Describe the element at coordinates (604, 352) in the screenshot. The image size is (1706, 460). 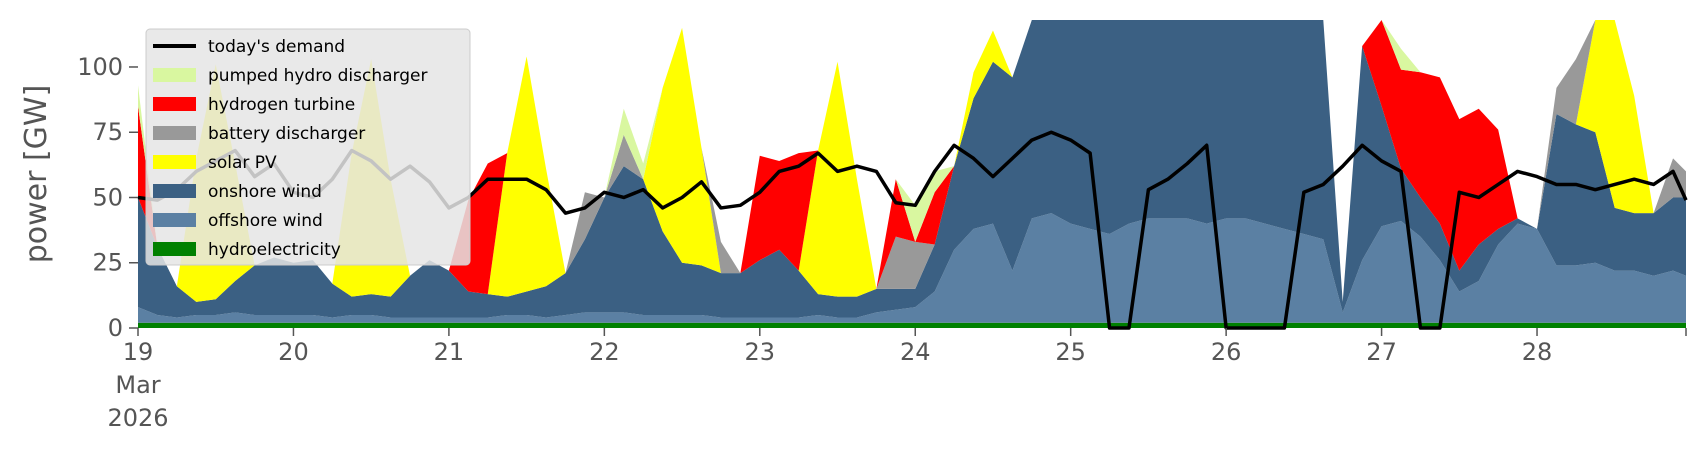
I see `x-tick-label: 22` at that location.